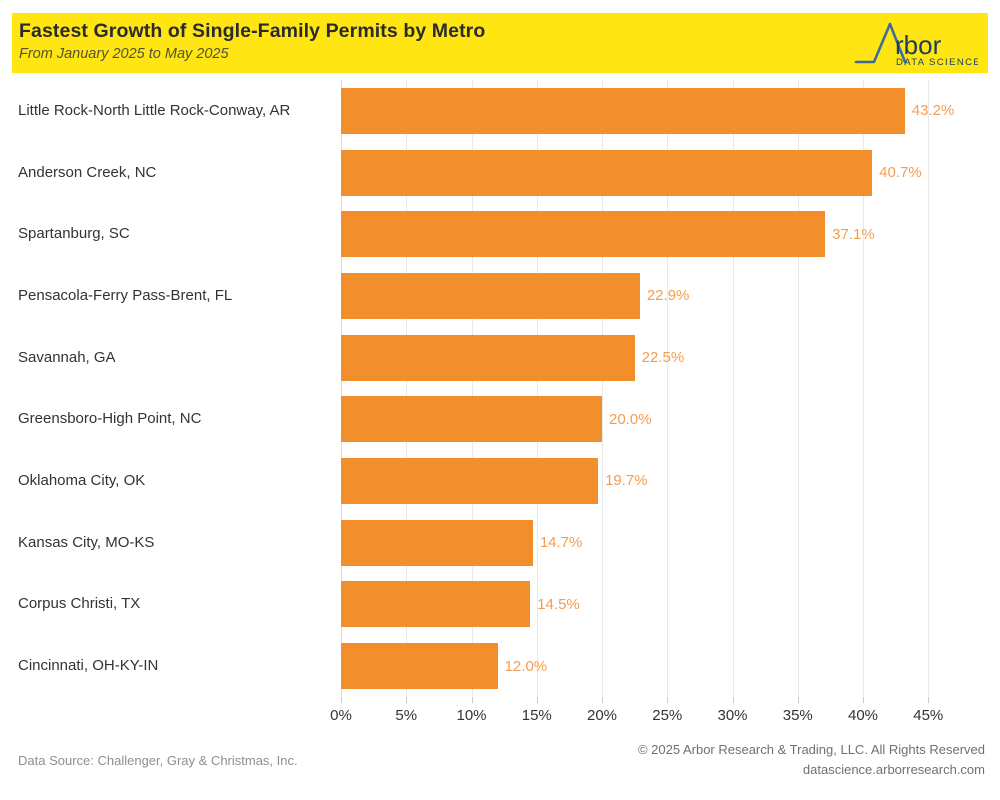 This screenshot has height=800, width=1000. Describe the element at coordinates (561, 543) in the screenshot. I see `value-label: 14.7%` at that location.